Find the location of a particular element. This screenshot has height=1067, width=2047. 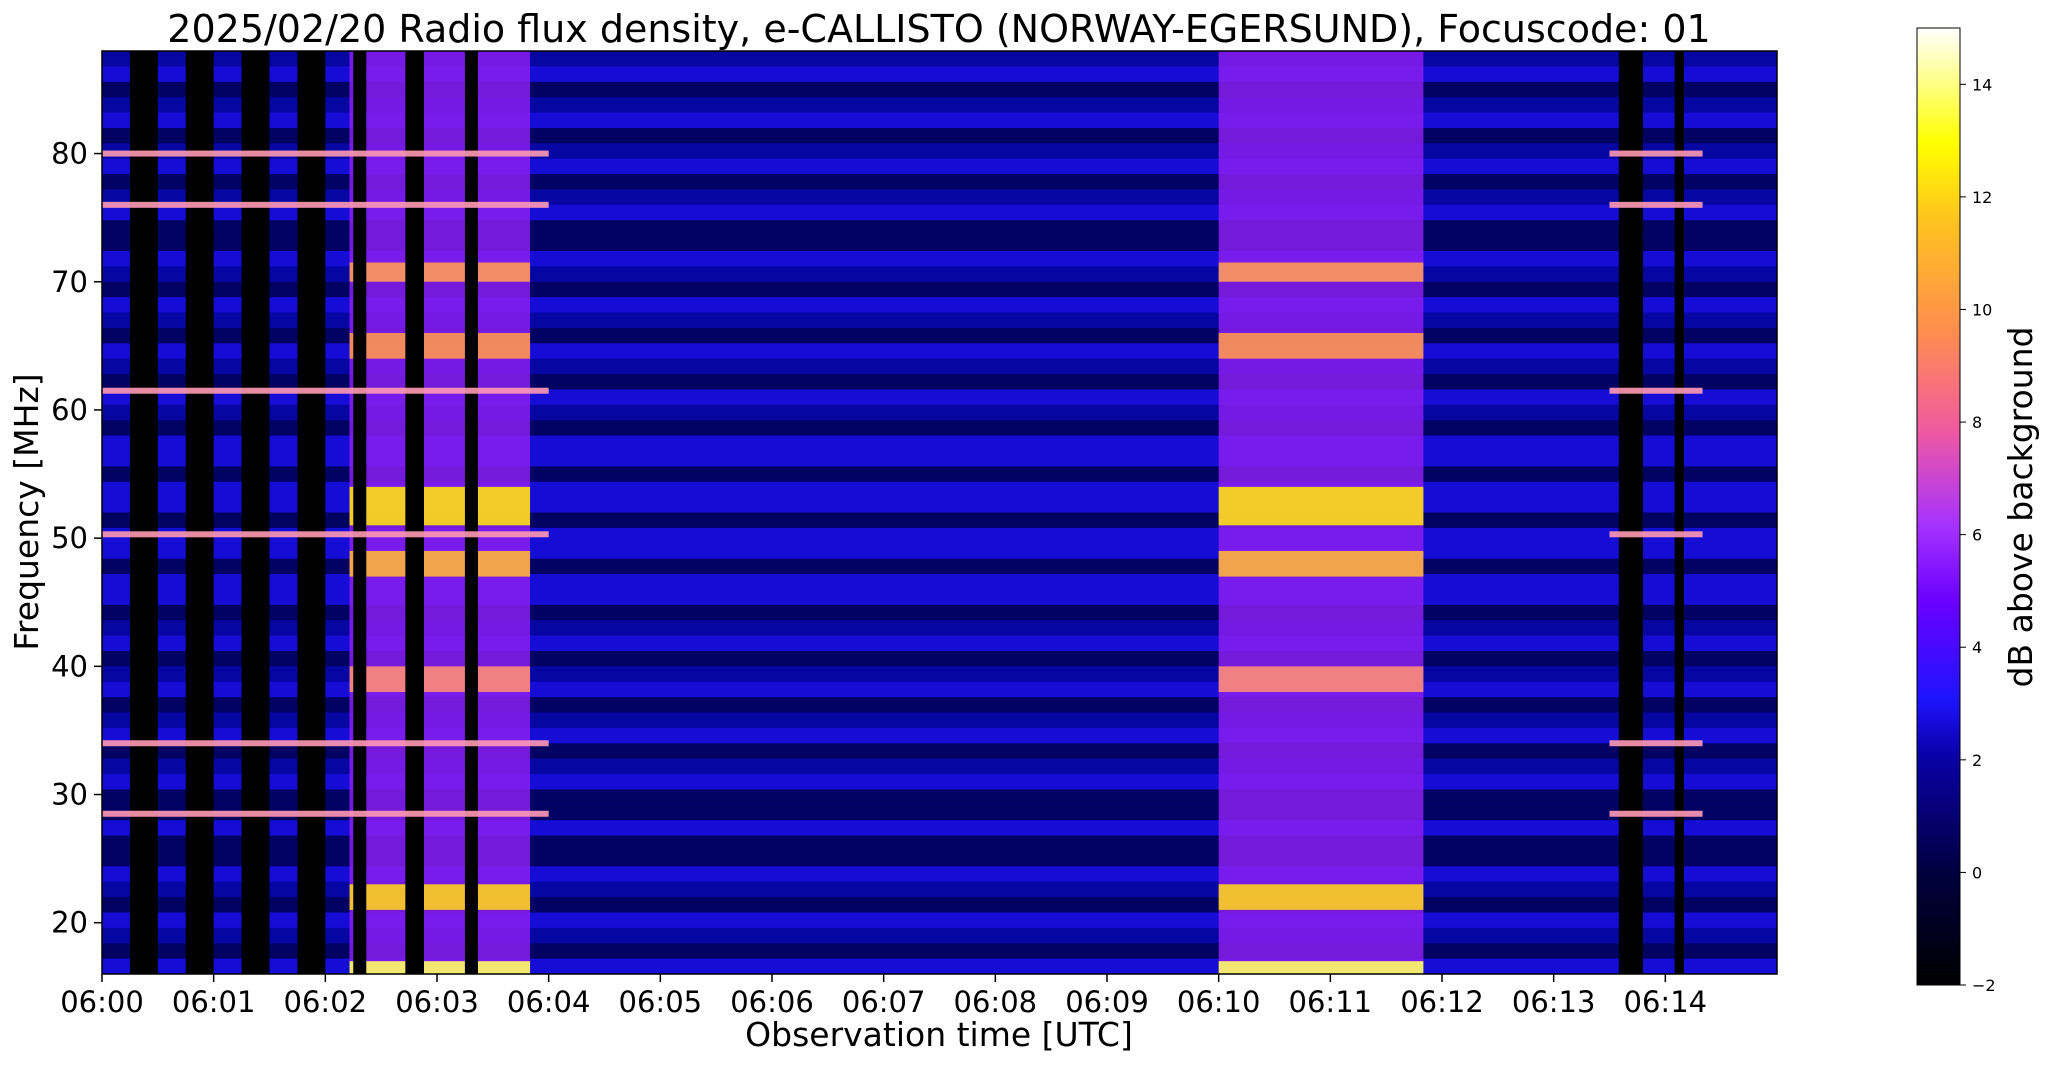

y-axis-ticks: 20 30 40 50 60 70 80 is located at coordinates (76, 538).